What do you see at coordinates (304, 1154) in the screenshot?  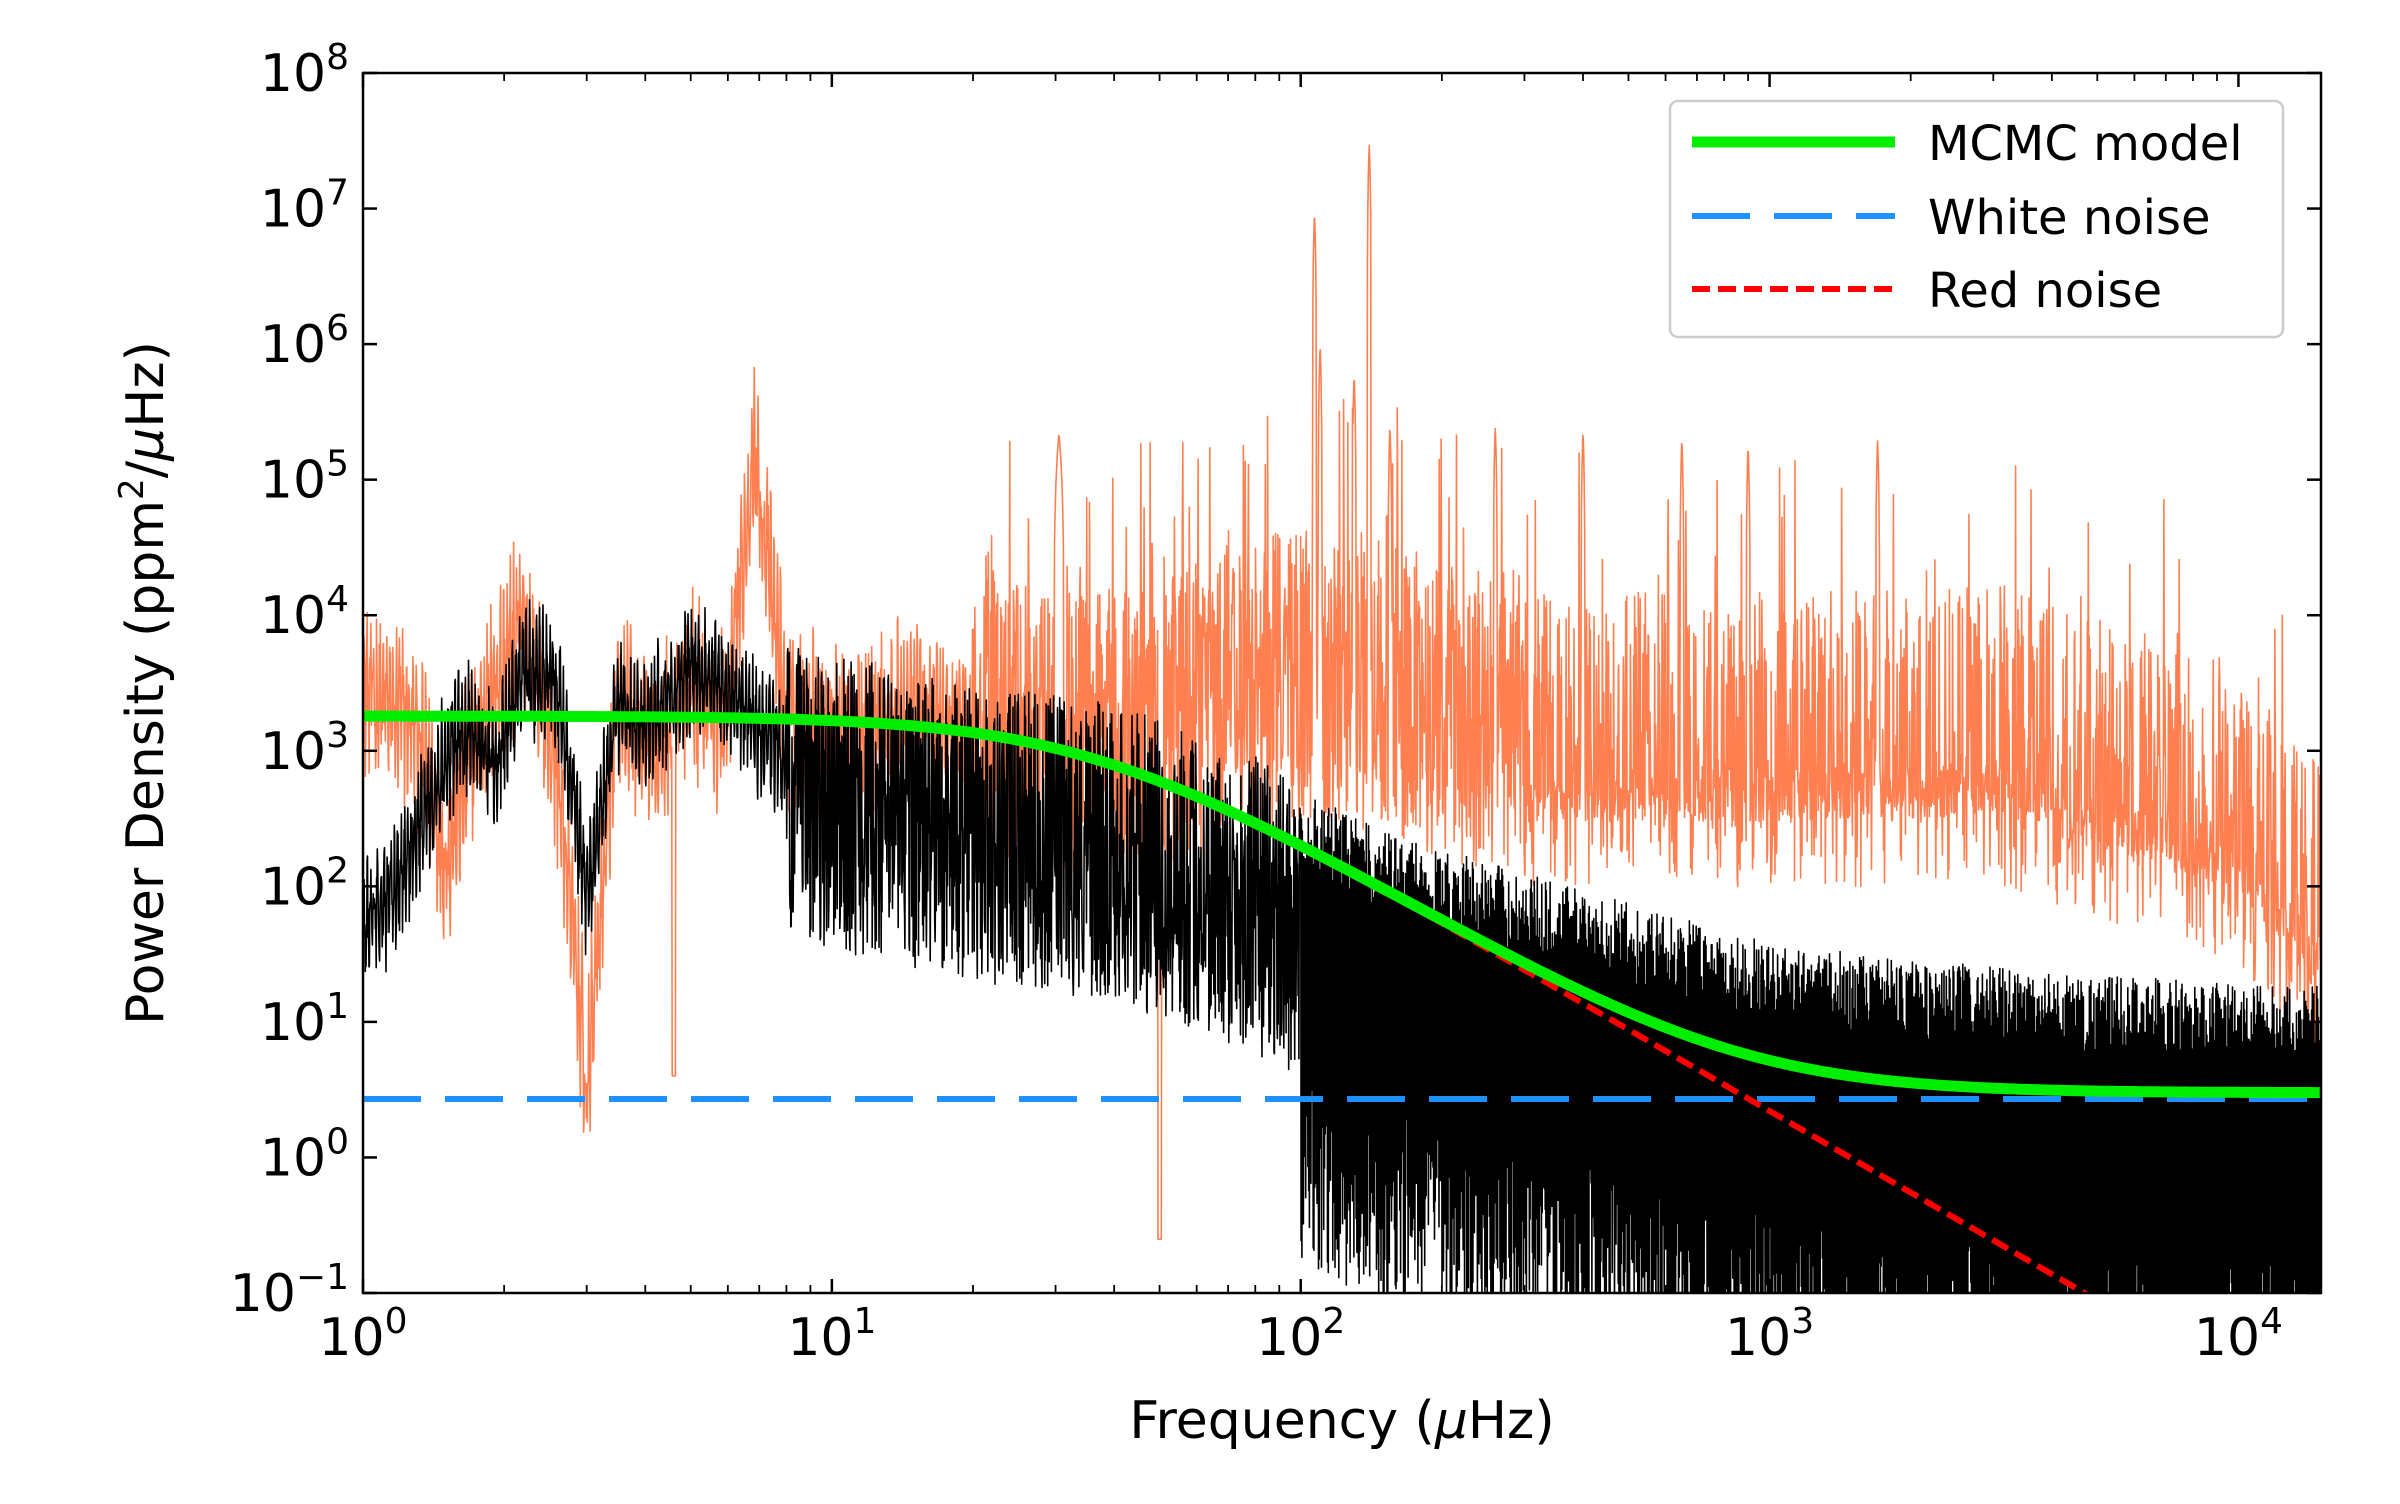 I see `y-tick-label: 10⁰` at bounding box center [304, 1154].